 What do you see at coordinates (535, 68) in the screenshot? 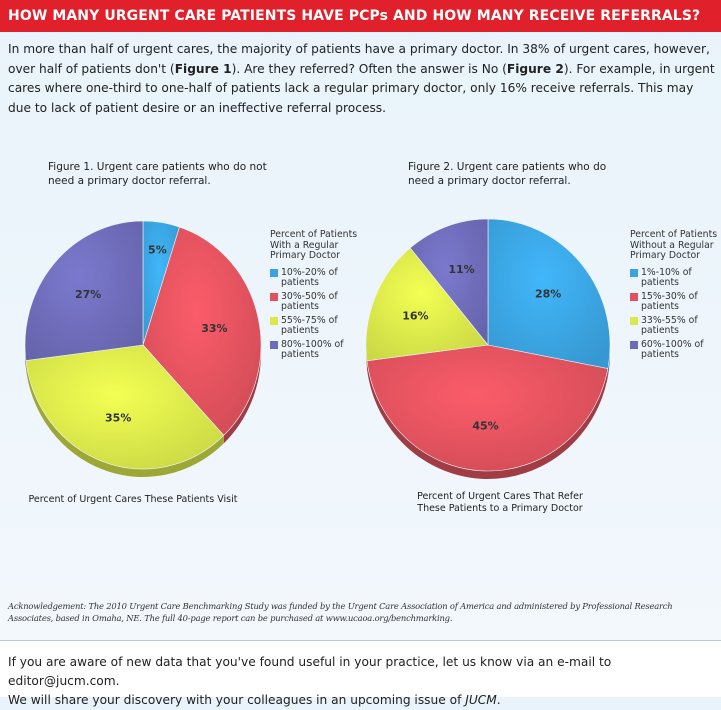
I see `intro-figure2-ref: Figure 2` at bounding box center [535, 68].